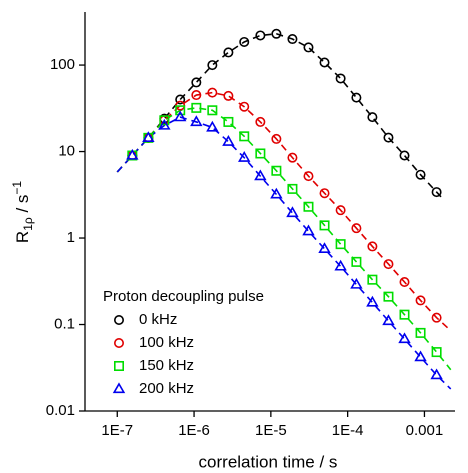 The height and width of the screenshot is (473, 468). I want to click on y-tick-label: 1, so click(71, 237).